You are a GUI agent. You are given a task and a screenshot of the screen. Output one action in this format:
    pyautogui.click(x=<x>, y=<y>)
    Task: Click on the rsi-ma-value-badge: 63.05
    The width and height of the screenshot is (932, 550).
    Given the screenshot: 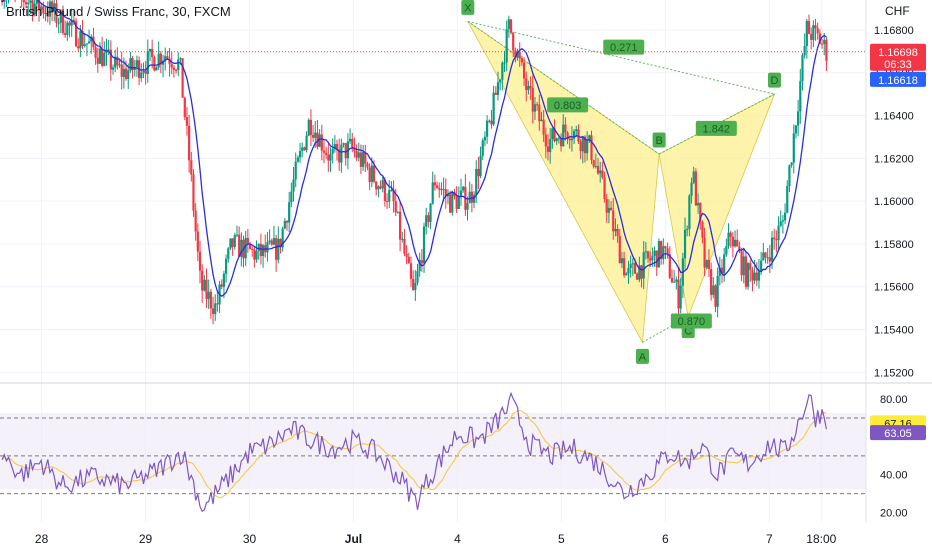 What is the action you would take?
    pyautogui.click(x=898, y=434)
    